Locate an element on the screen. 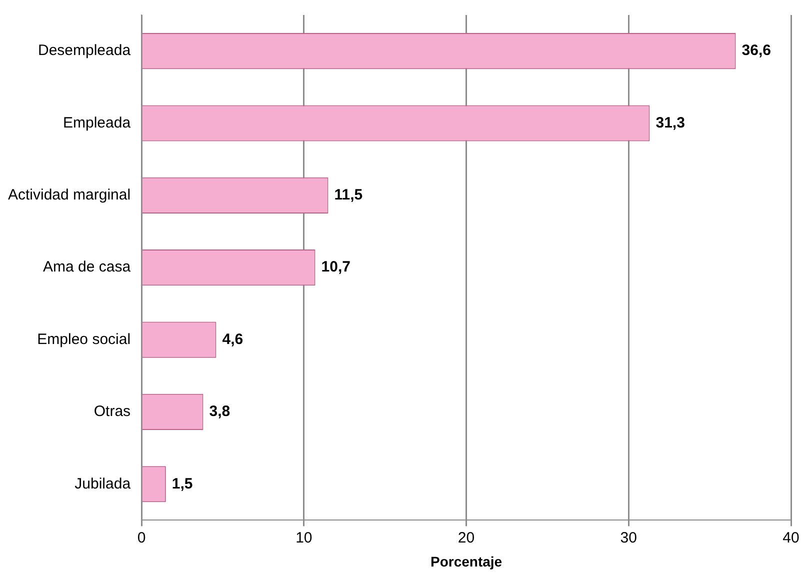 The width and height of the screenshot is (803, 580). data-label: 3,8 is located at coordinates (219, 411).